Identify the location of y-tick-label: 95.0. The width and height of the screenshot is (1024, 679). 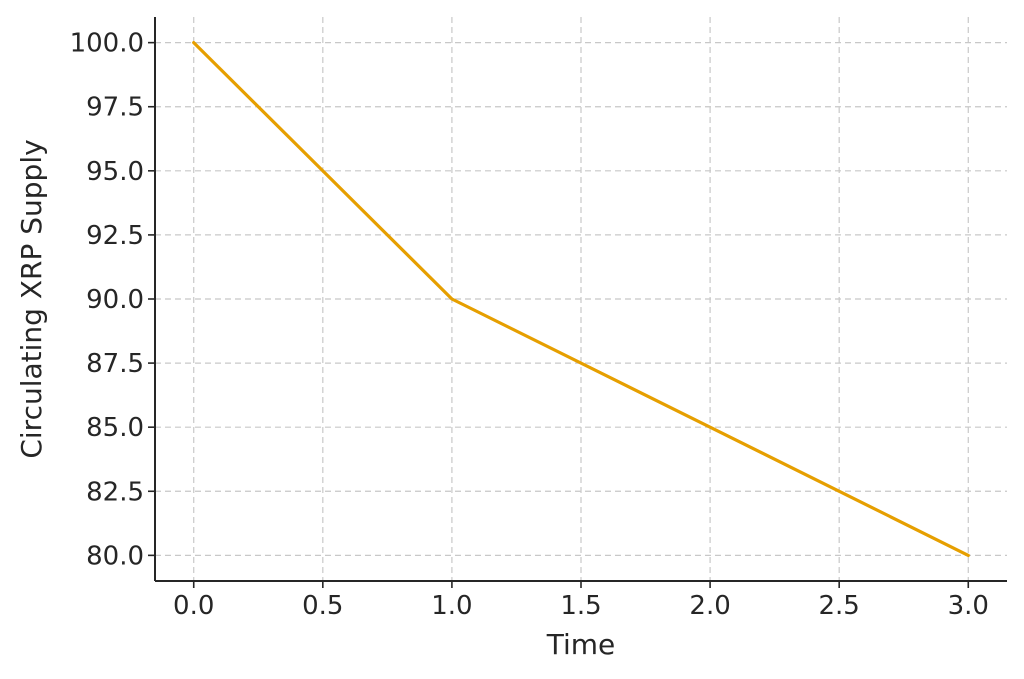
(115, 172).